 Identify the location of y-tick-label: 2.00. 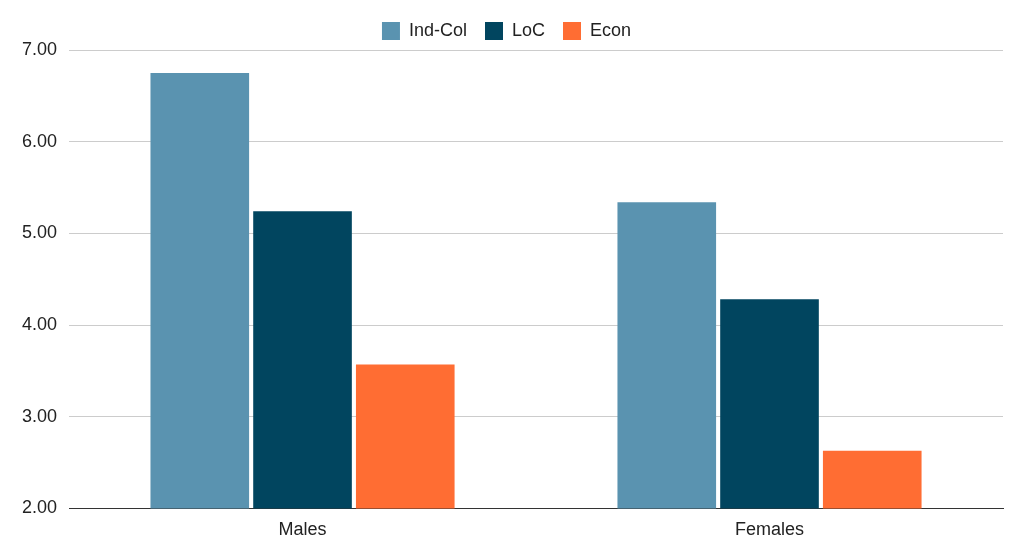
(39, 507).